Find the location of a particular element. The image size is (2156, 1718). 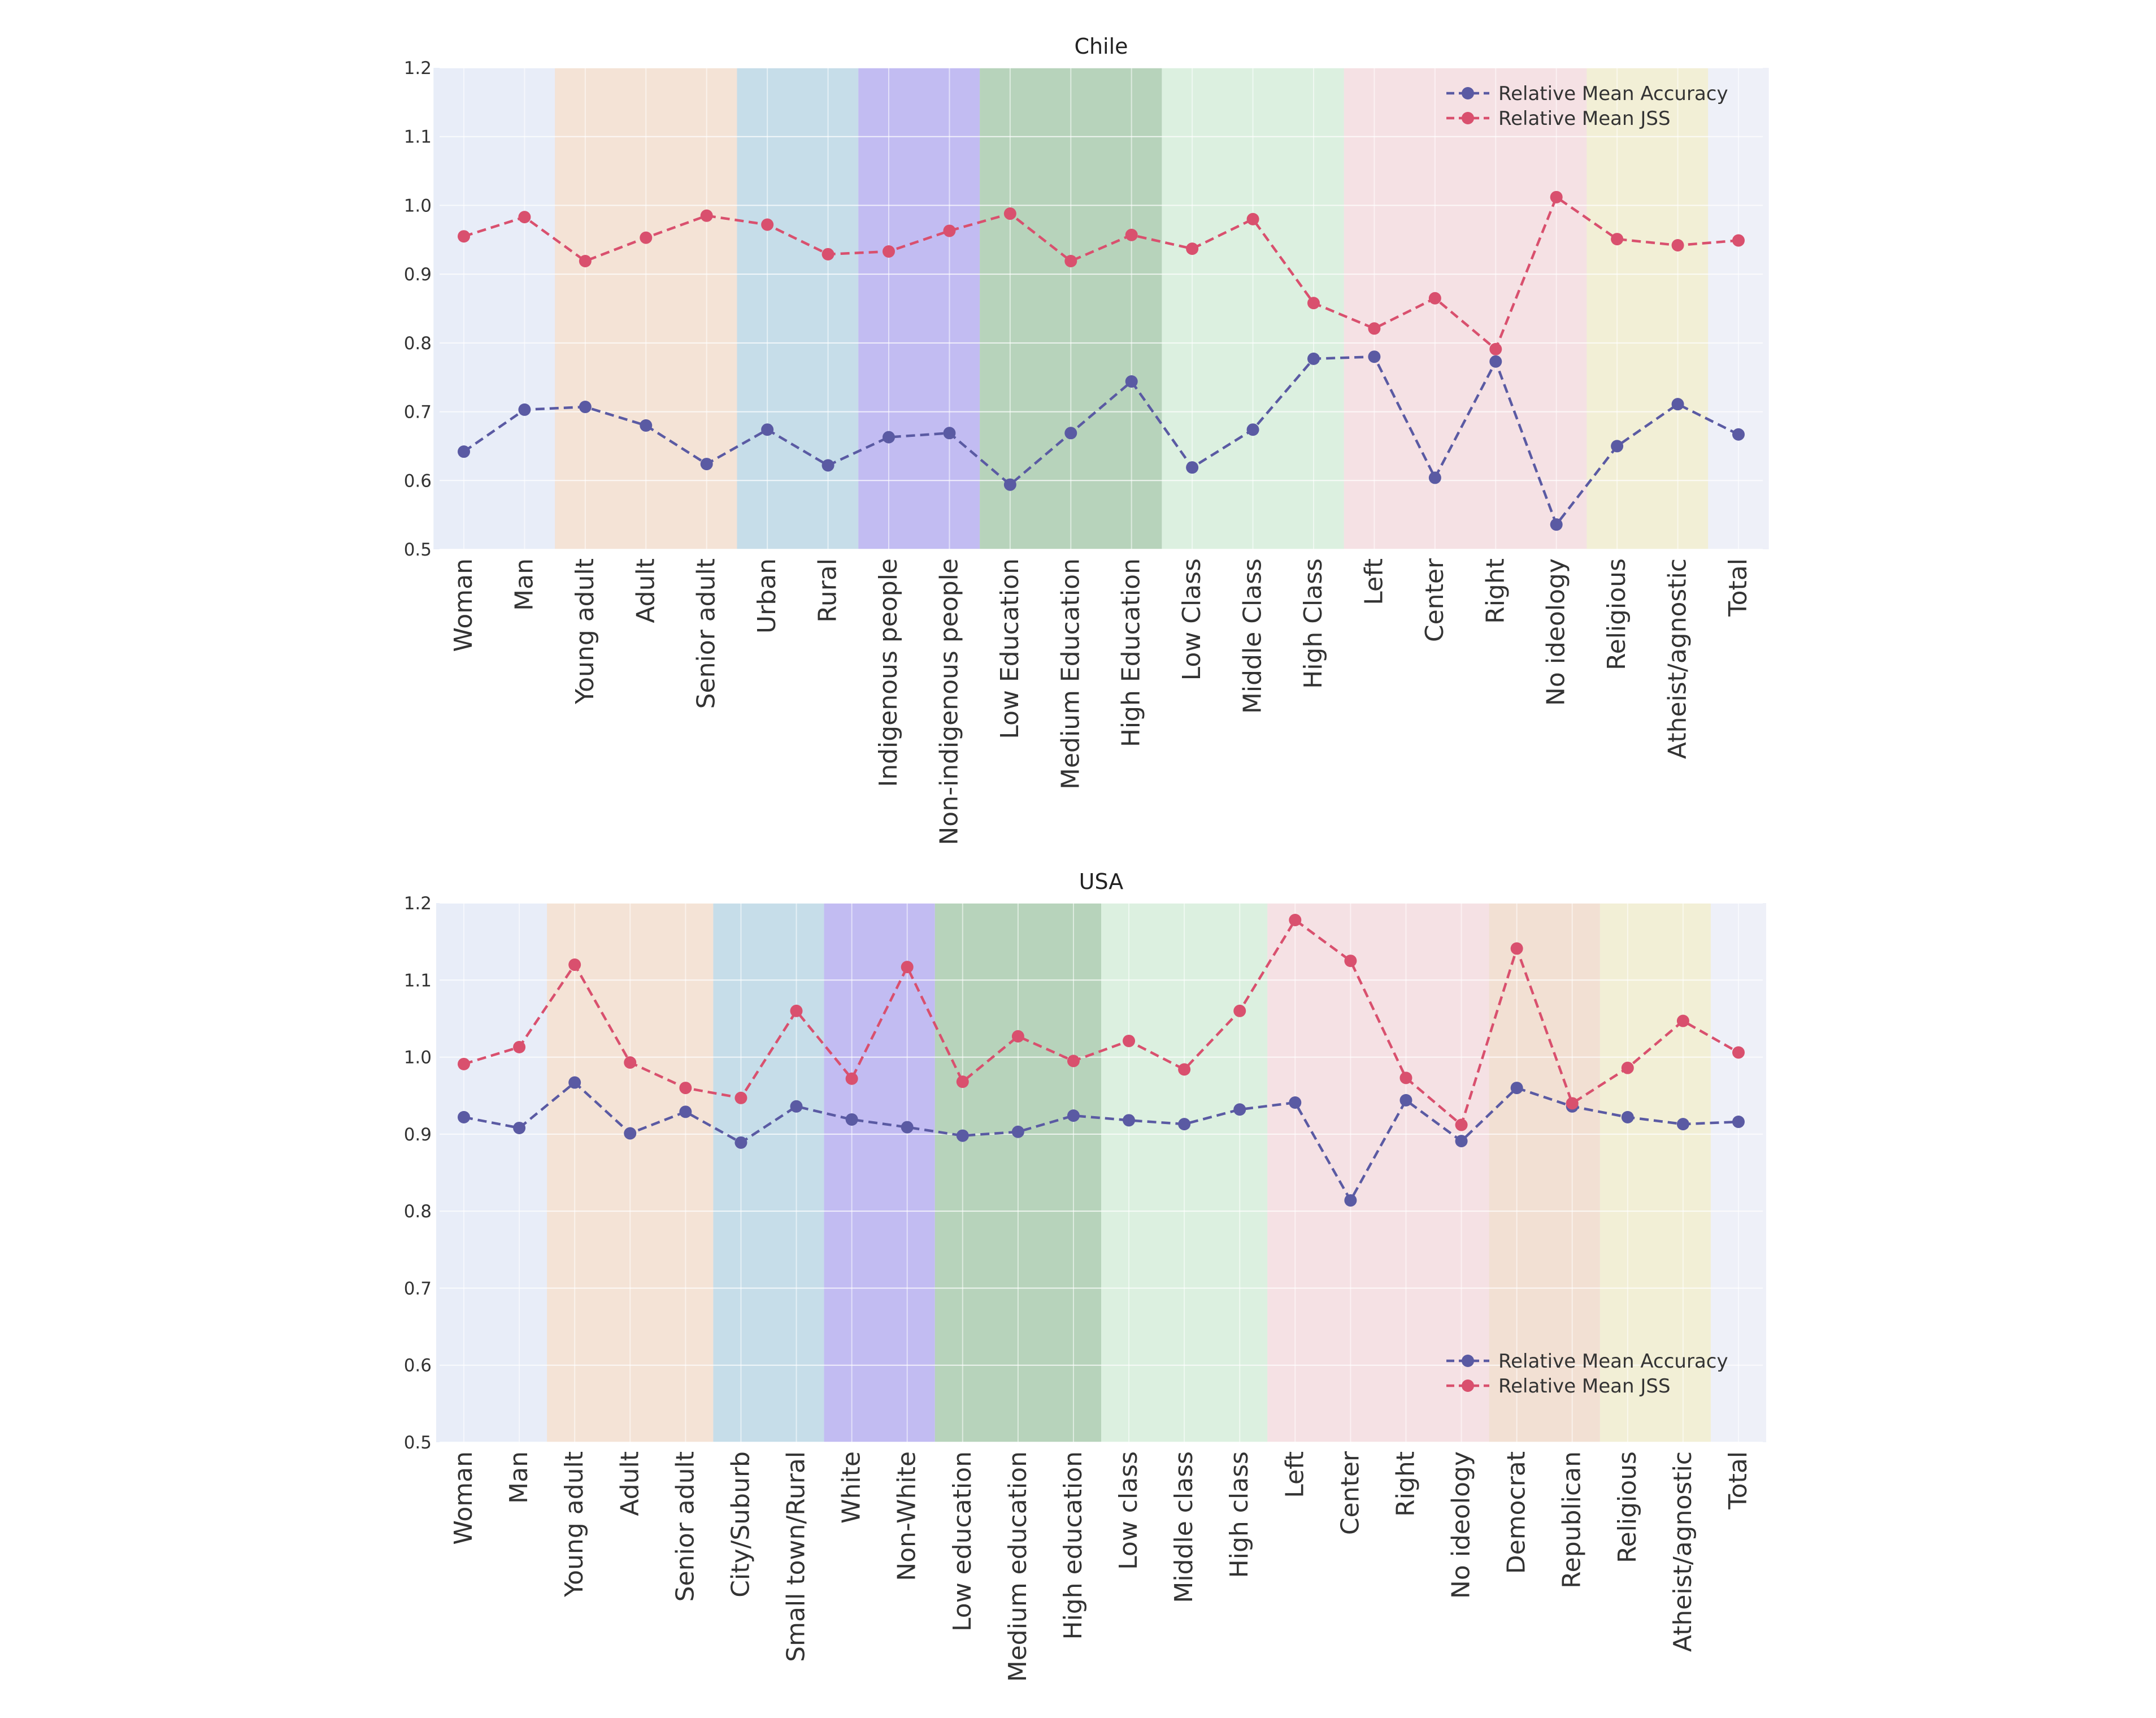

x-tick-label: Middle class is located at coordinates (1184, 1527).